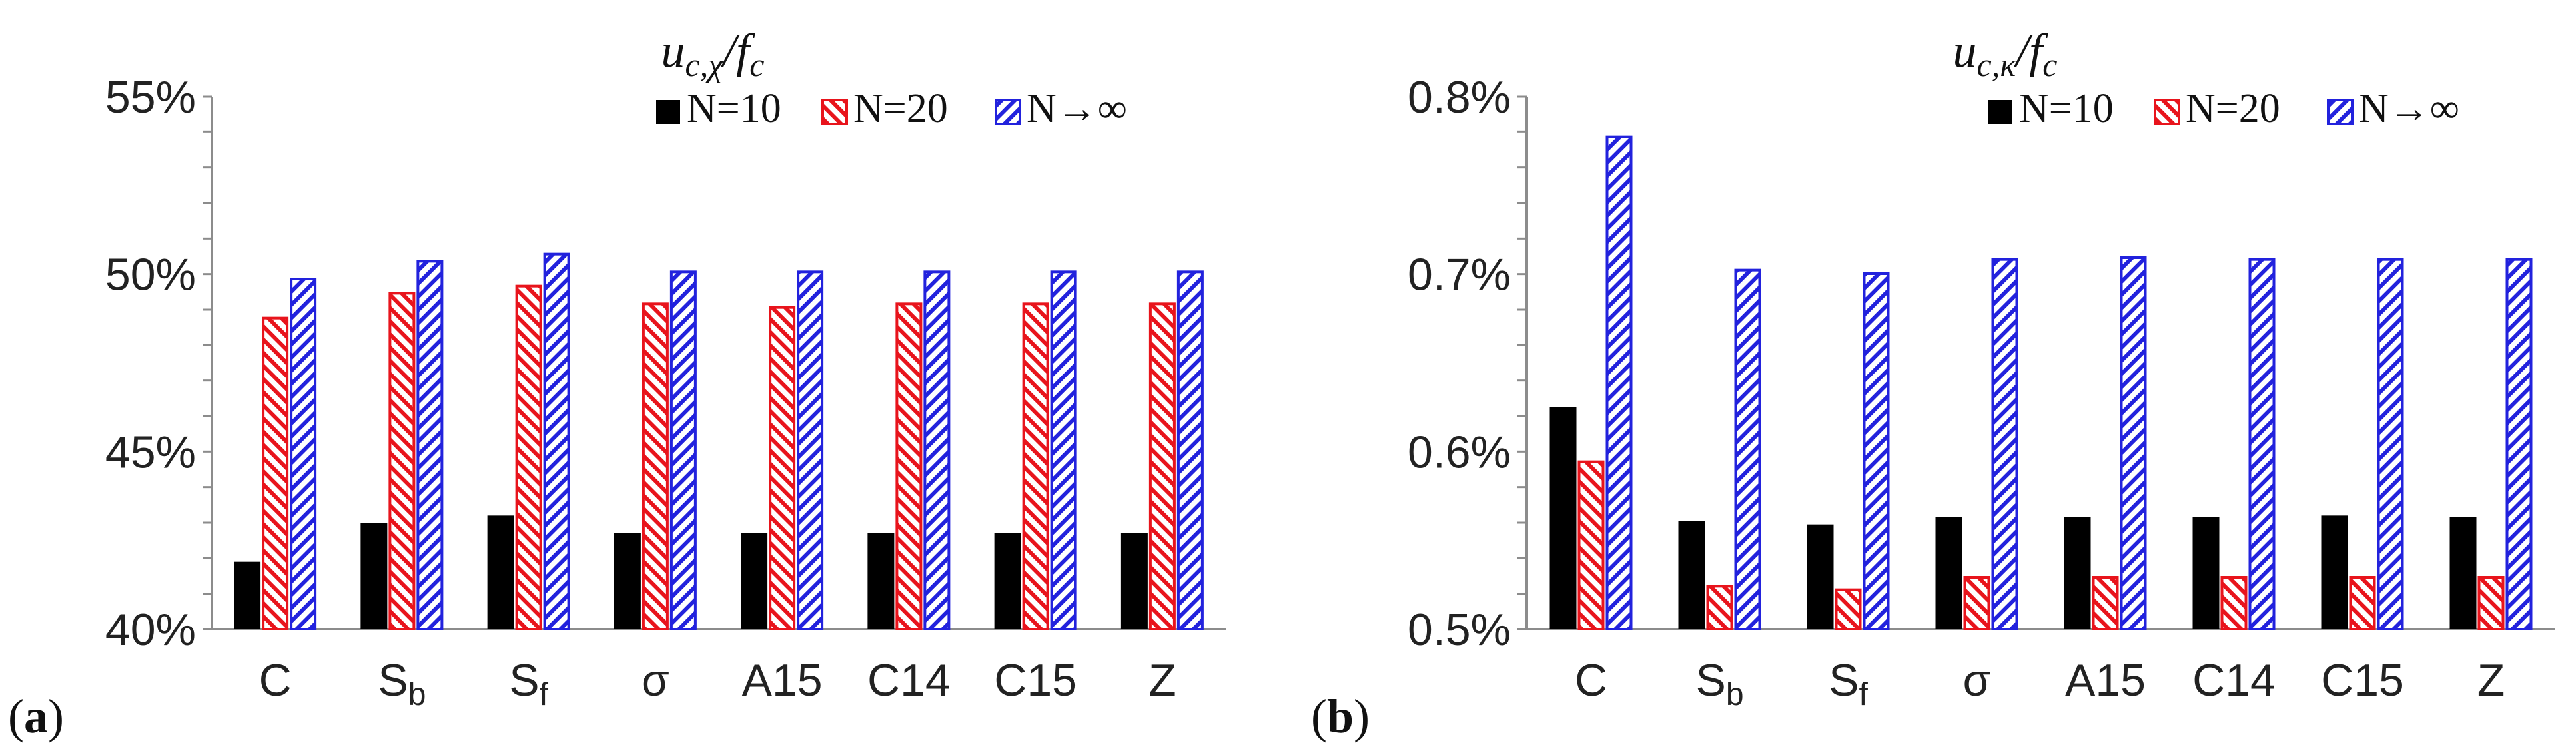  I want to click on y-tick-labels: 0.5% 0.6% 0.7% 0.8%, so click(1459, 363).